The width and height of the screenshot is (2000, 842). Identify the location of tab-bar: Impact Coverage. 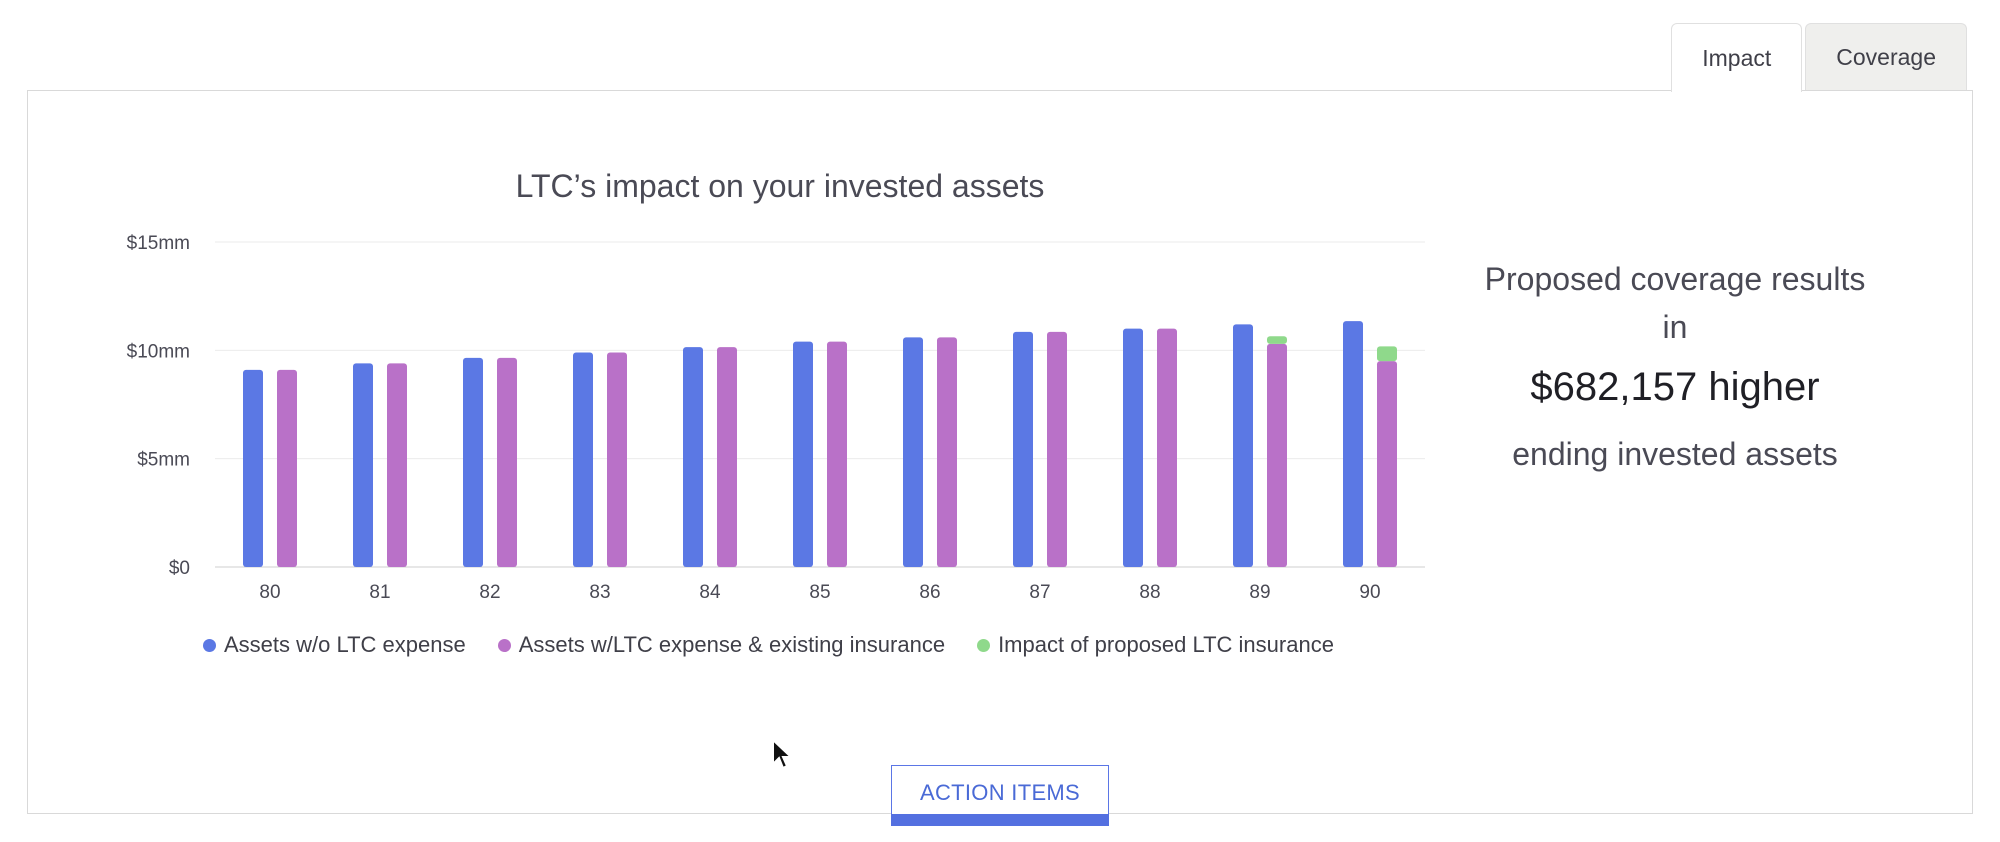
(1819, 57).